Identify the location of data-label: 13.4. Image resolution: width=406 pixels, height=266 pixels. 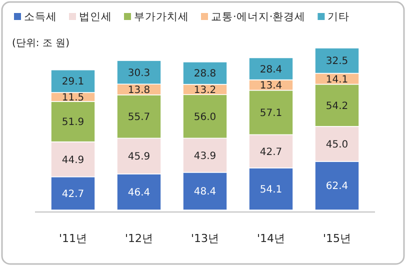
(271, 86).